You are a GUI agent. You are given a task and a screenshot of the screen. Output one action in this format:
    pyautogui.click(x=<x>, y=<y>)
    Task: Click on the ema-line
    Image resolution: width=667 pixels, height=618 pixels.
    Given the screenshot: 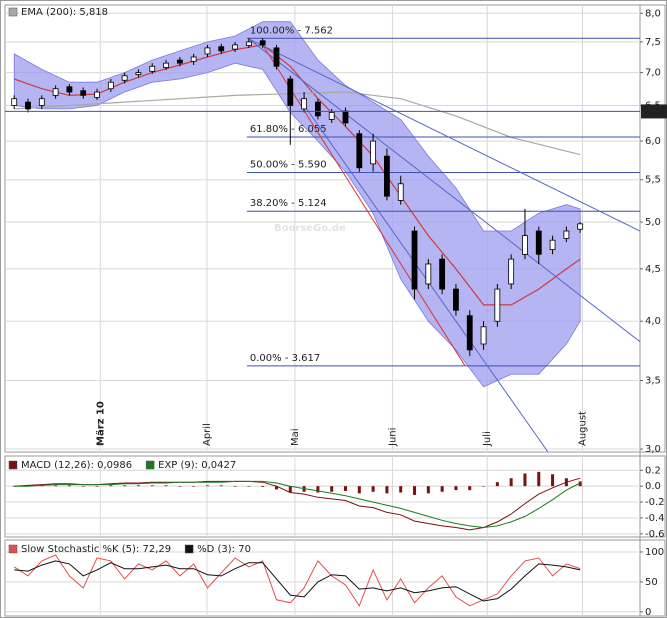 What is the action you would take?
    pyautogui.click(x=297, y=123)
    